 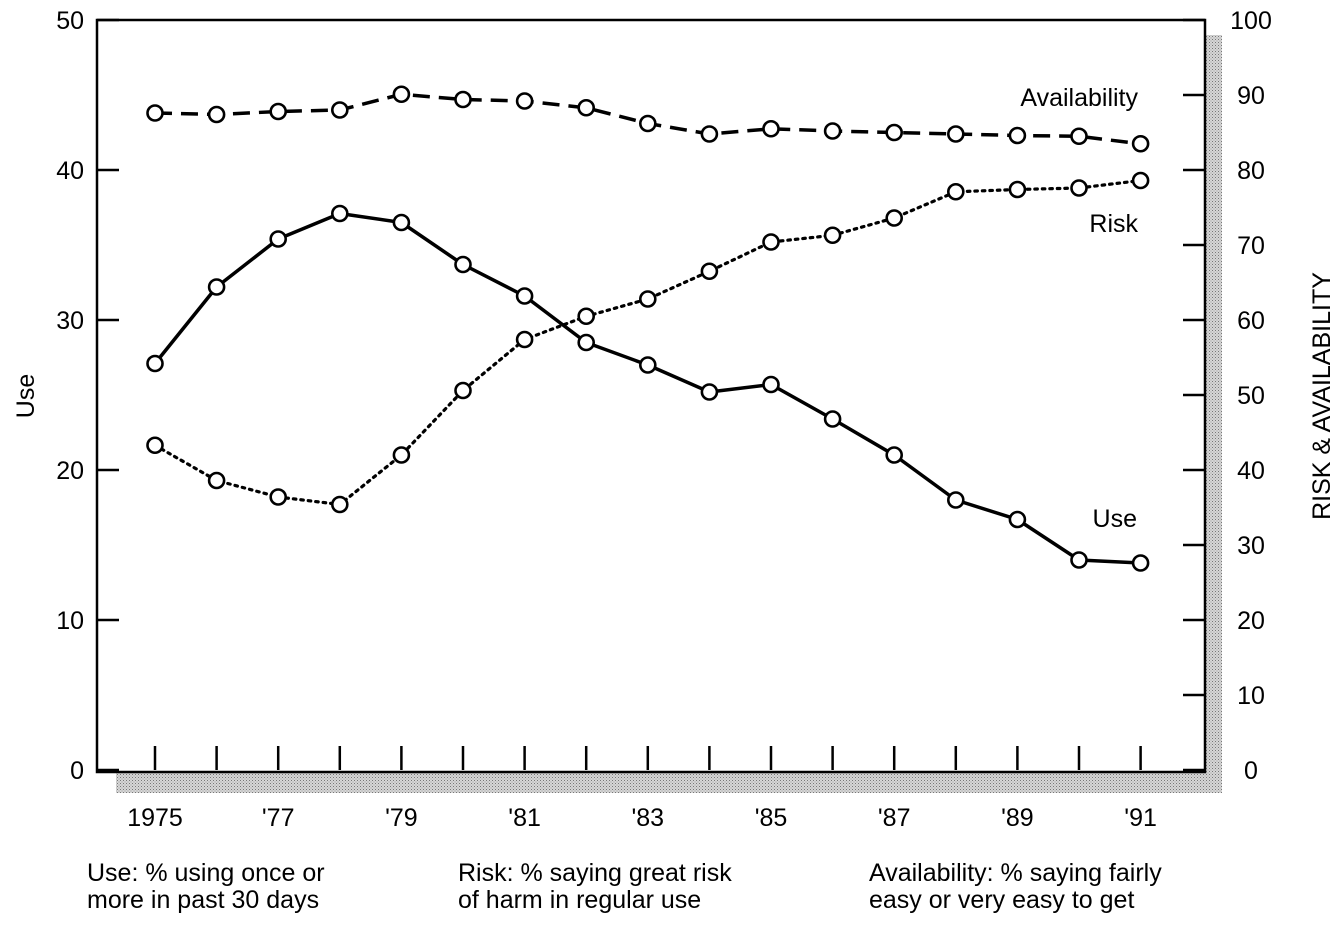 What do you see at coordinates (401, 818) in the screenshot?
I see `x-tick-label: '79` at bounding box center [401, 818].